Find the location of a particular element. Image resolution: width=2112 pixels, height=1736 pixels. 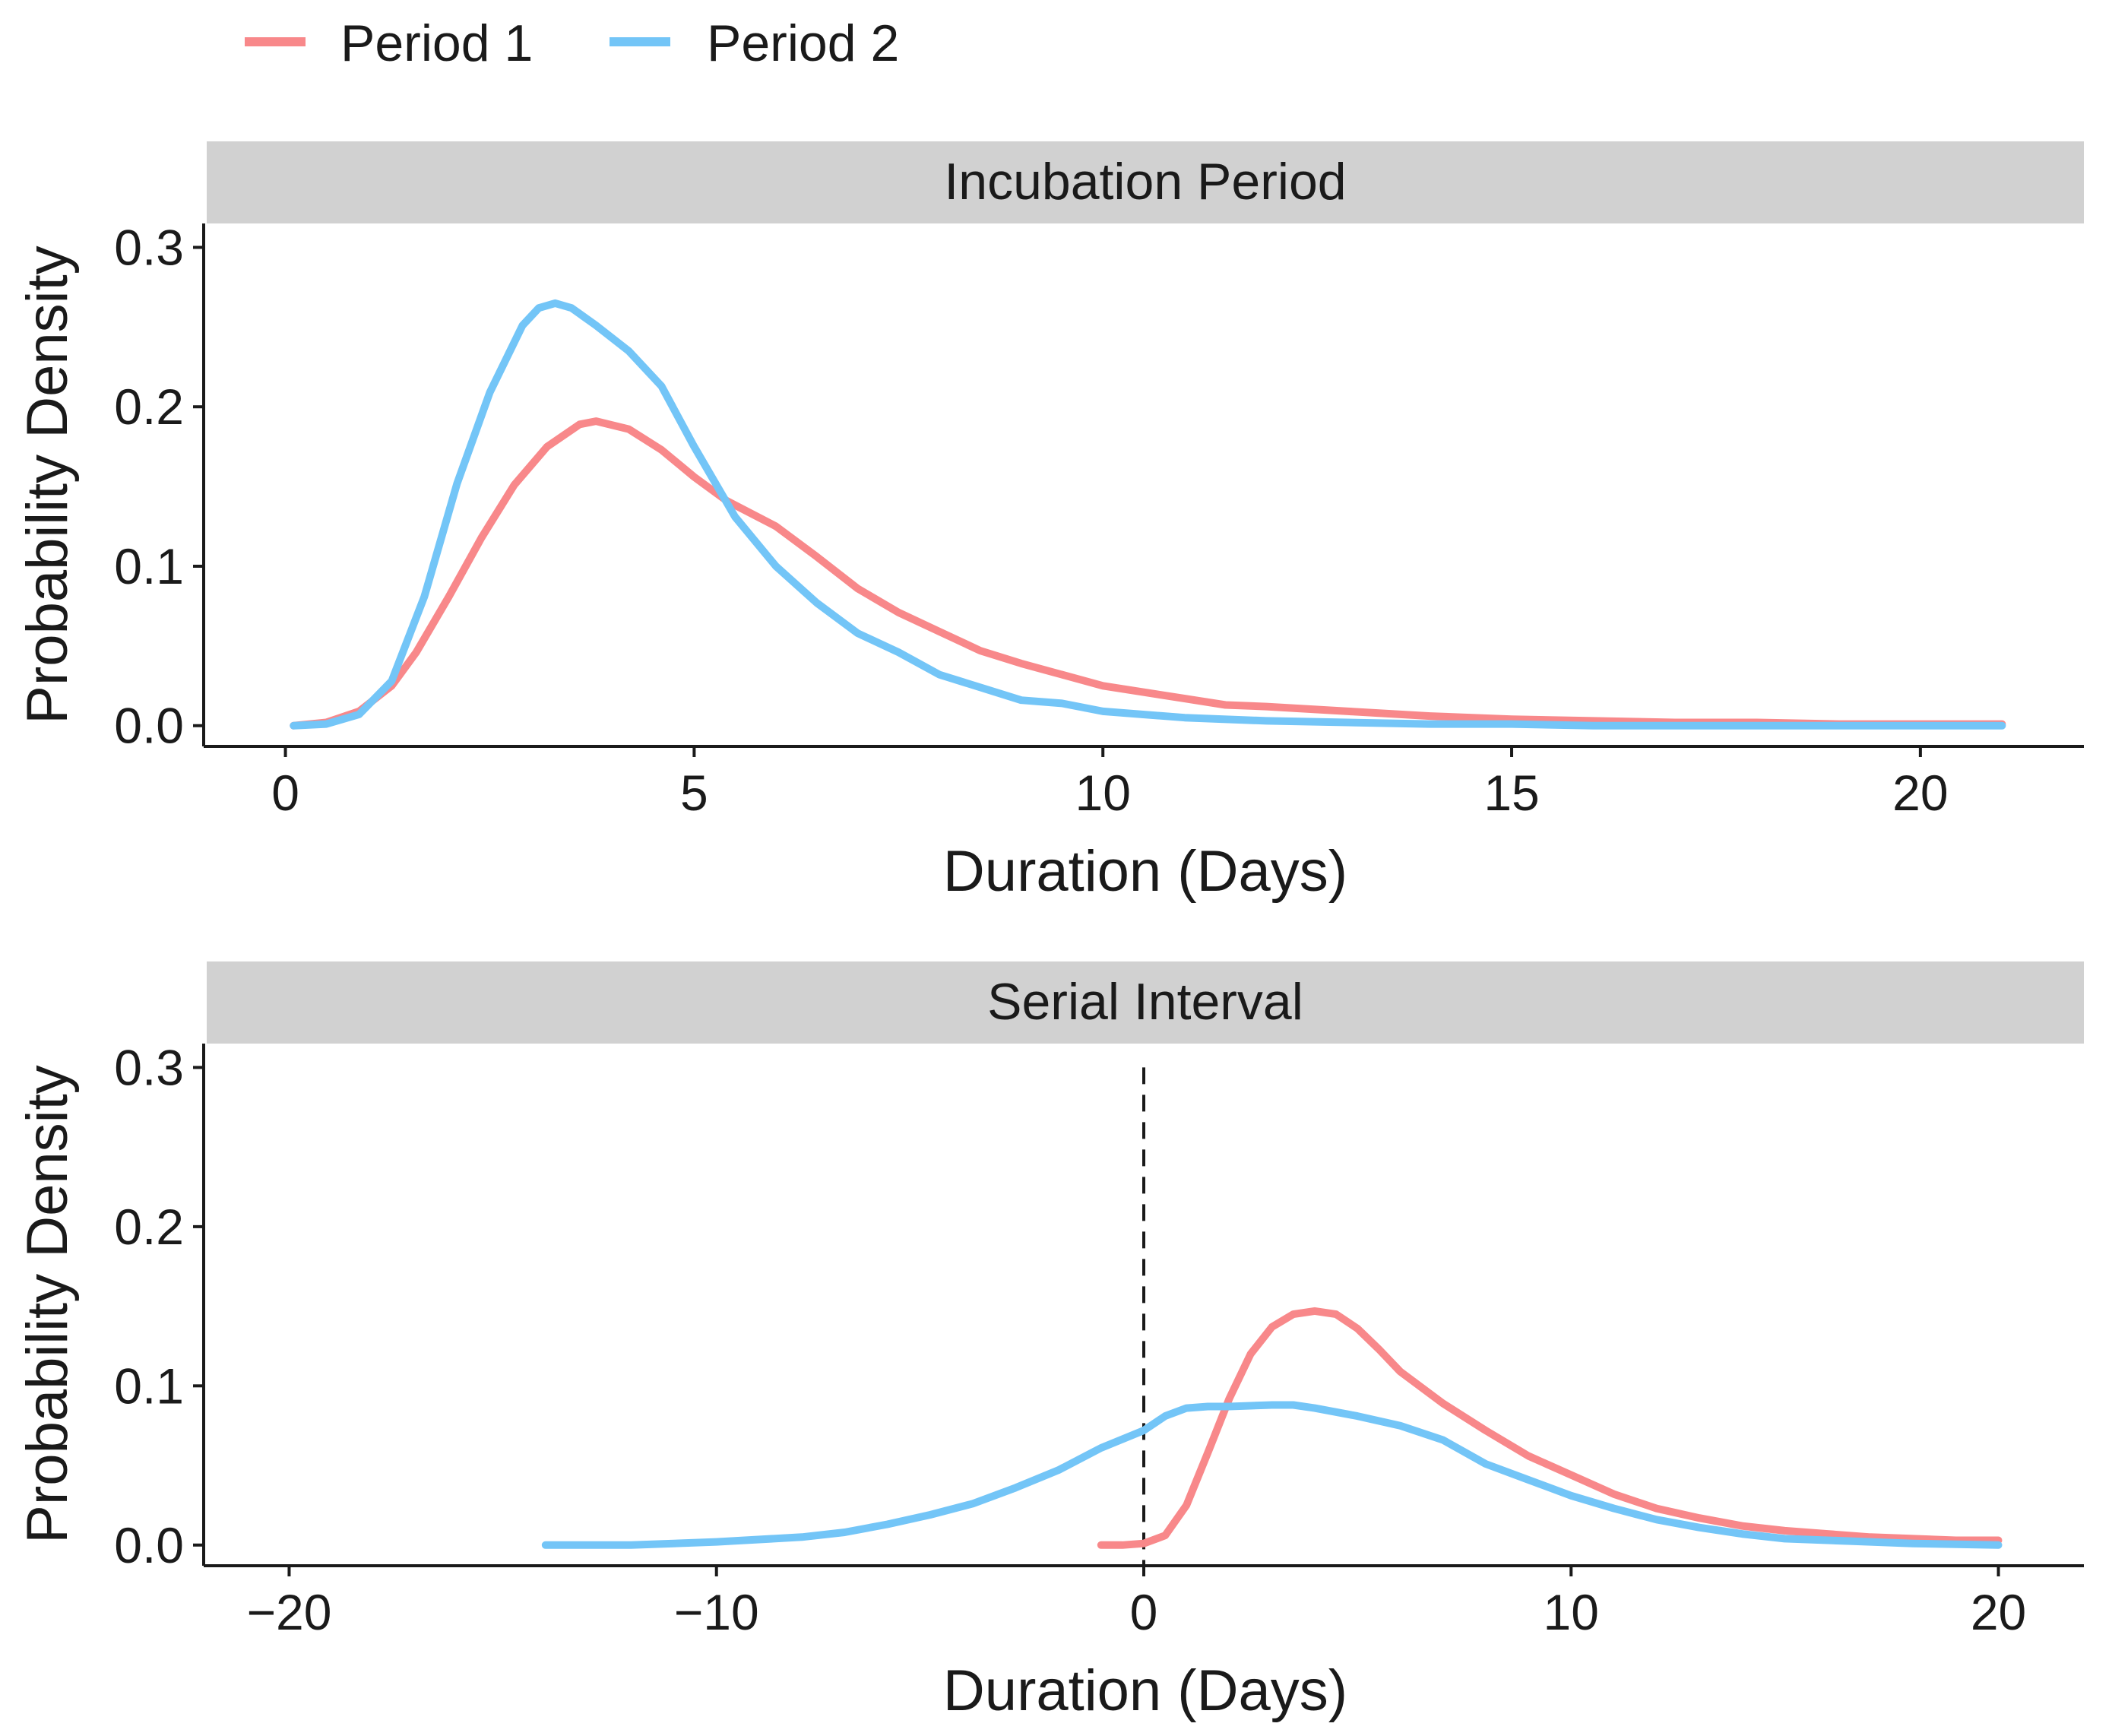

panel-title: Serial Interval is located at coordinates (1145, 1002).